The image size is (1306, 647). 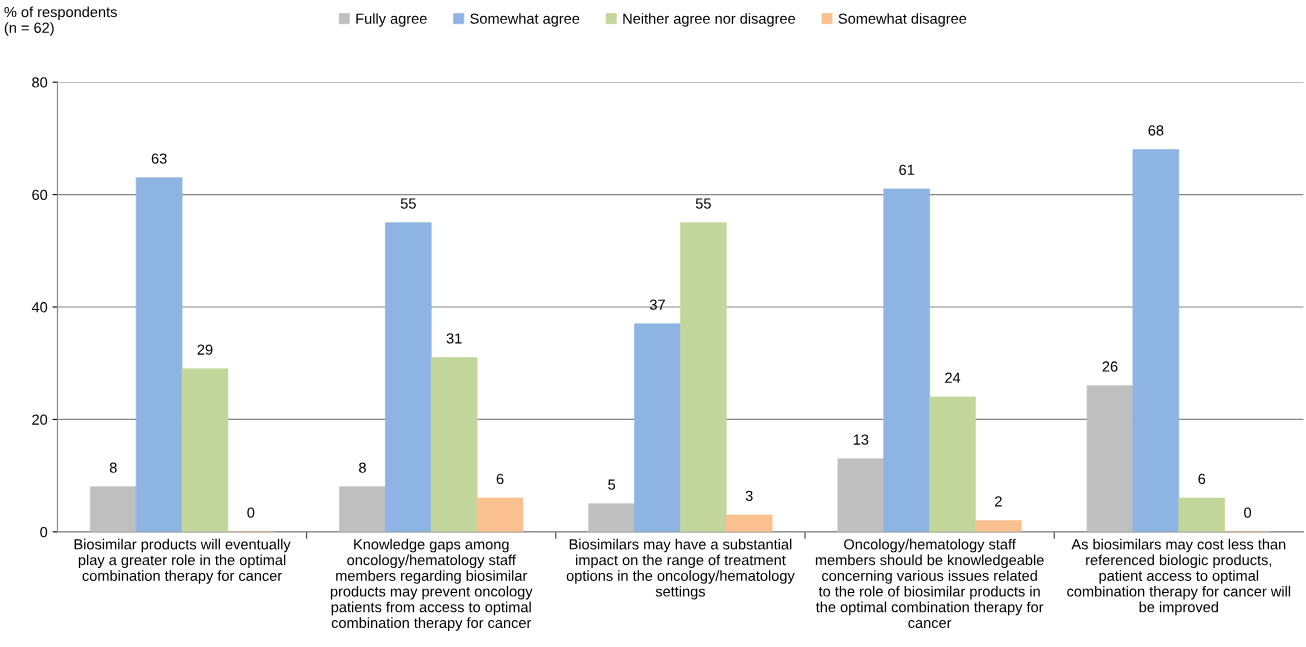 What do you see at coordinates (391, 20) in the screenshot?
I see `legend-label: Fully agree` at bounding box center [391, 20].